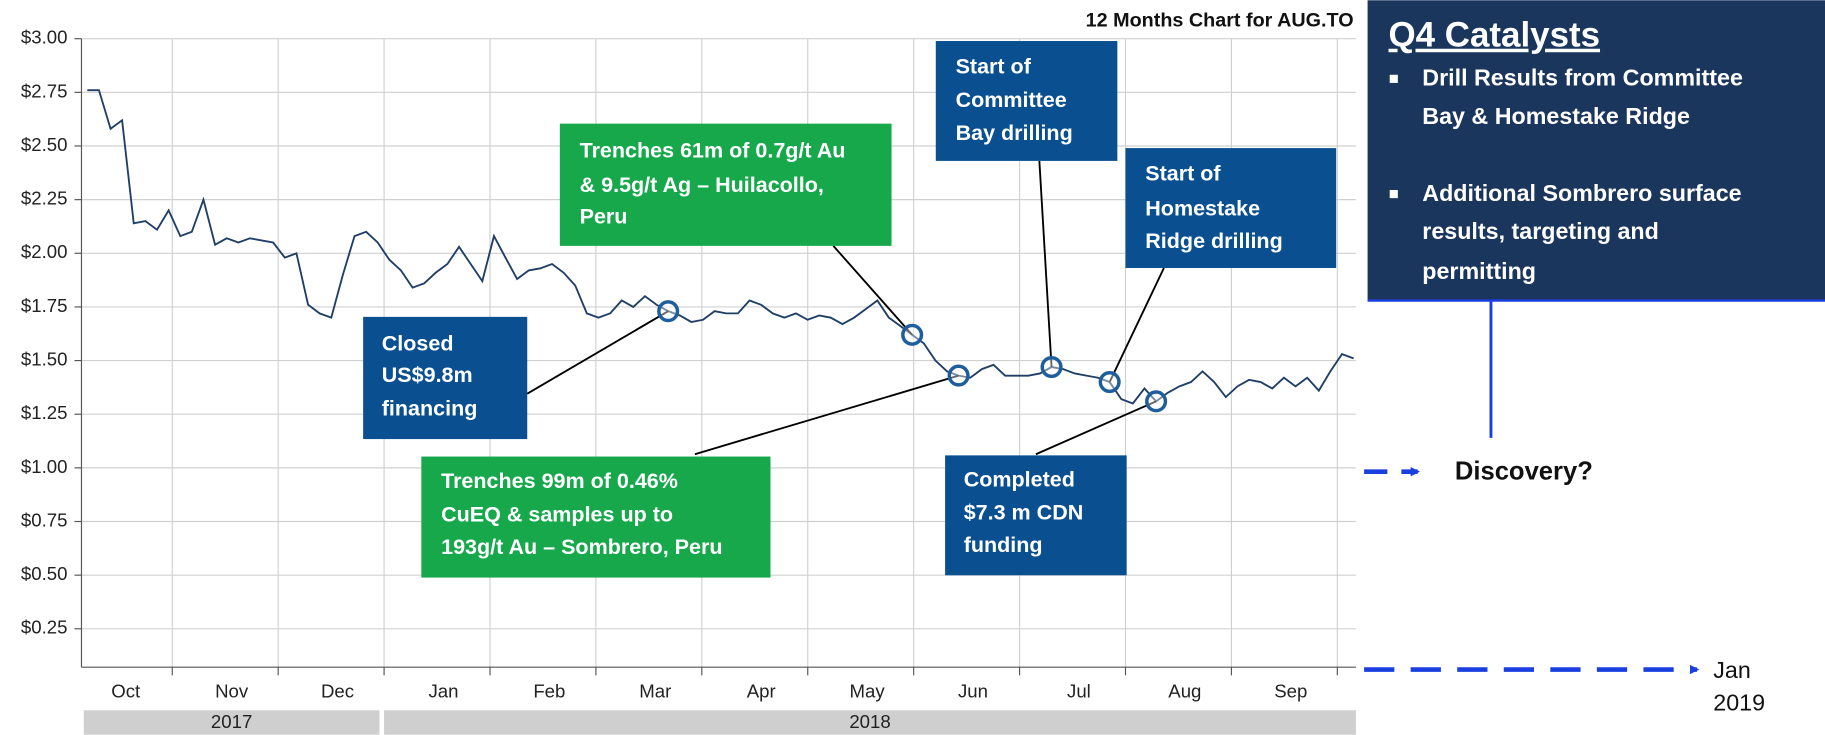 Image resolution: width=1825 pixels, height=735 pixels. Describe the element at coordinates (1479, 271) in the screenshot. I see `bullet-text: permitting` at that location.